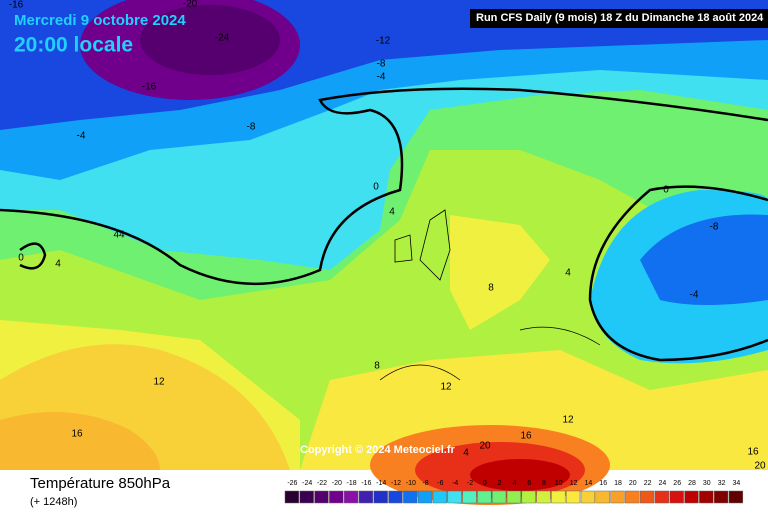  I want to click on contour-label: -12, so click(383, 41).